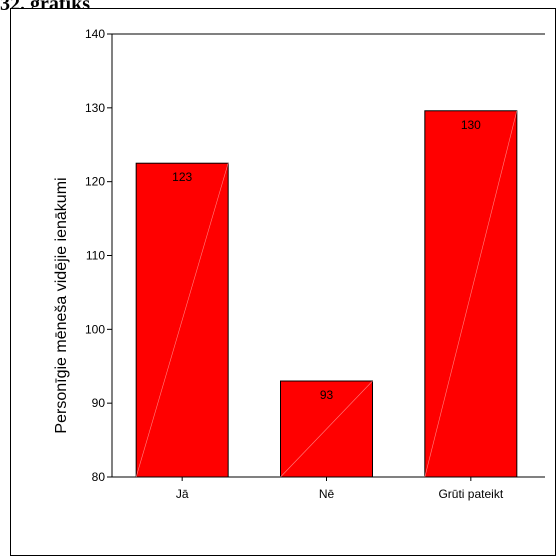  I want to click on x-tick-label: Jā, so click(182, 494).